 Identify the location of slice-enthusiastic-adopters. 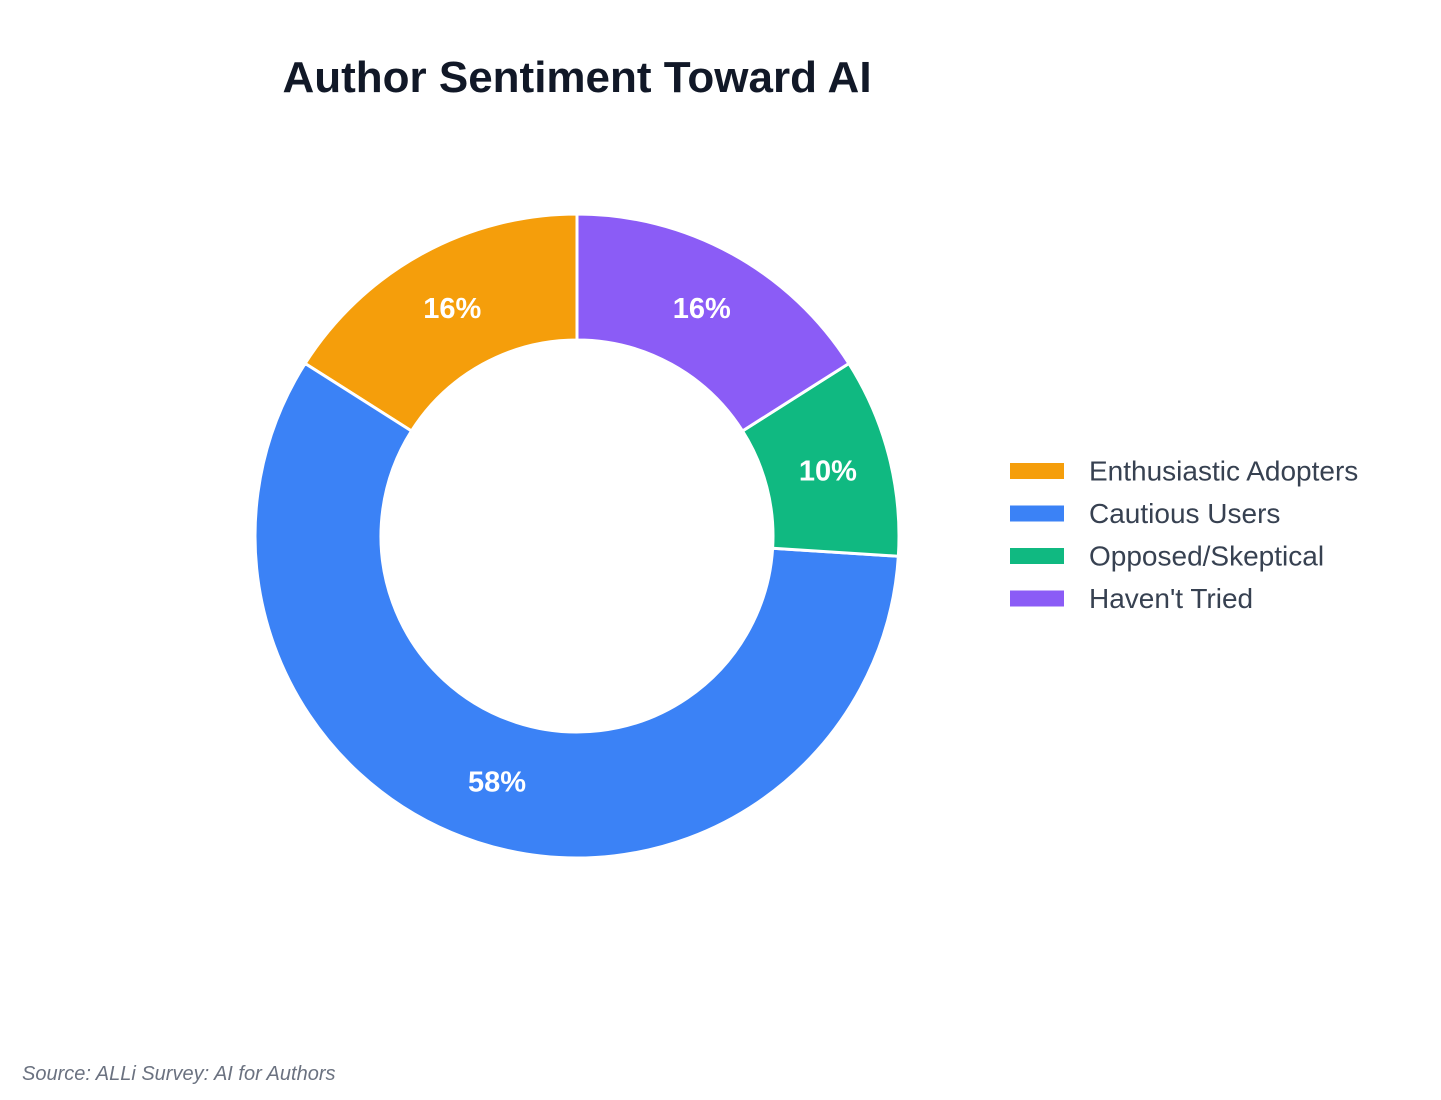
(441, 322).